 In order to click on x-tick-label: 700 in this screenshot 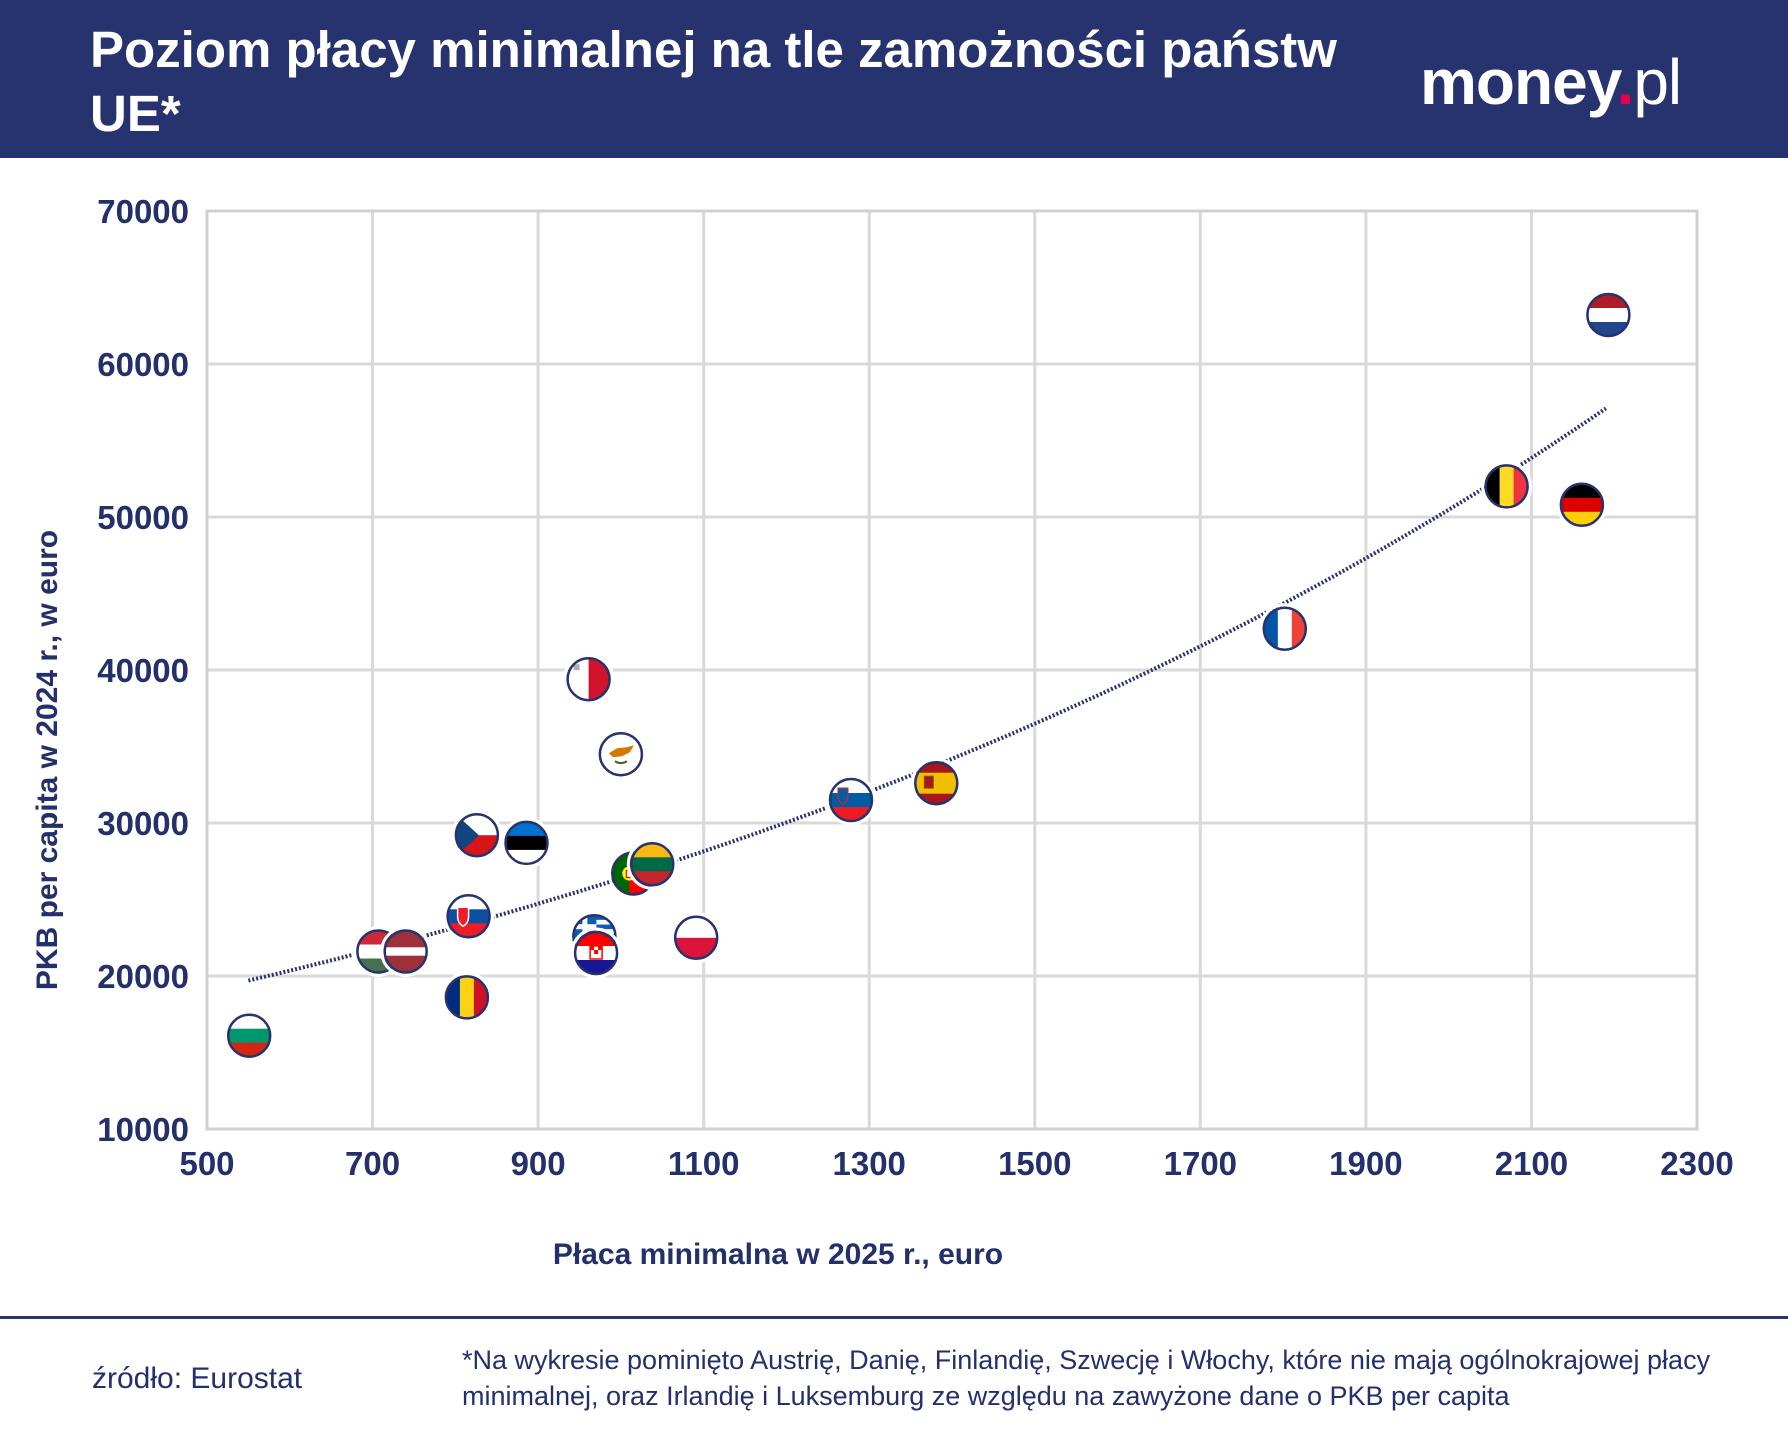, I will do `click(372, 1163)`.